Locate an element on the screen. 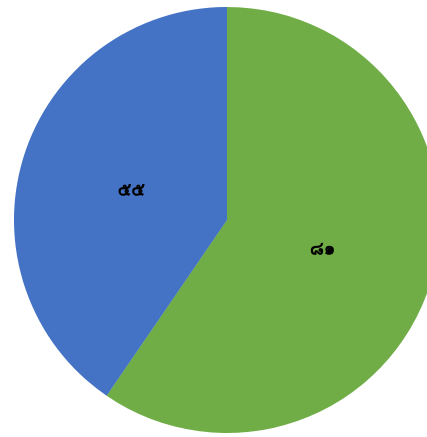  data-label: ๕๕ is located at coordinates (132, 189).